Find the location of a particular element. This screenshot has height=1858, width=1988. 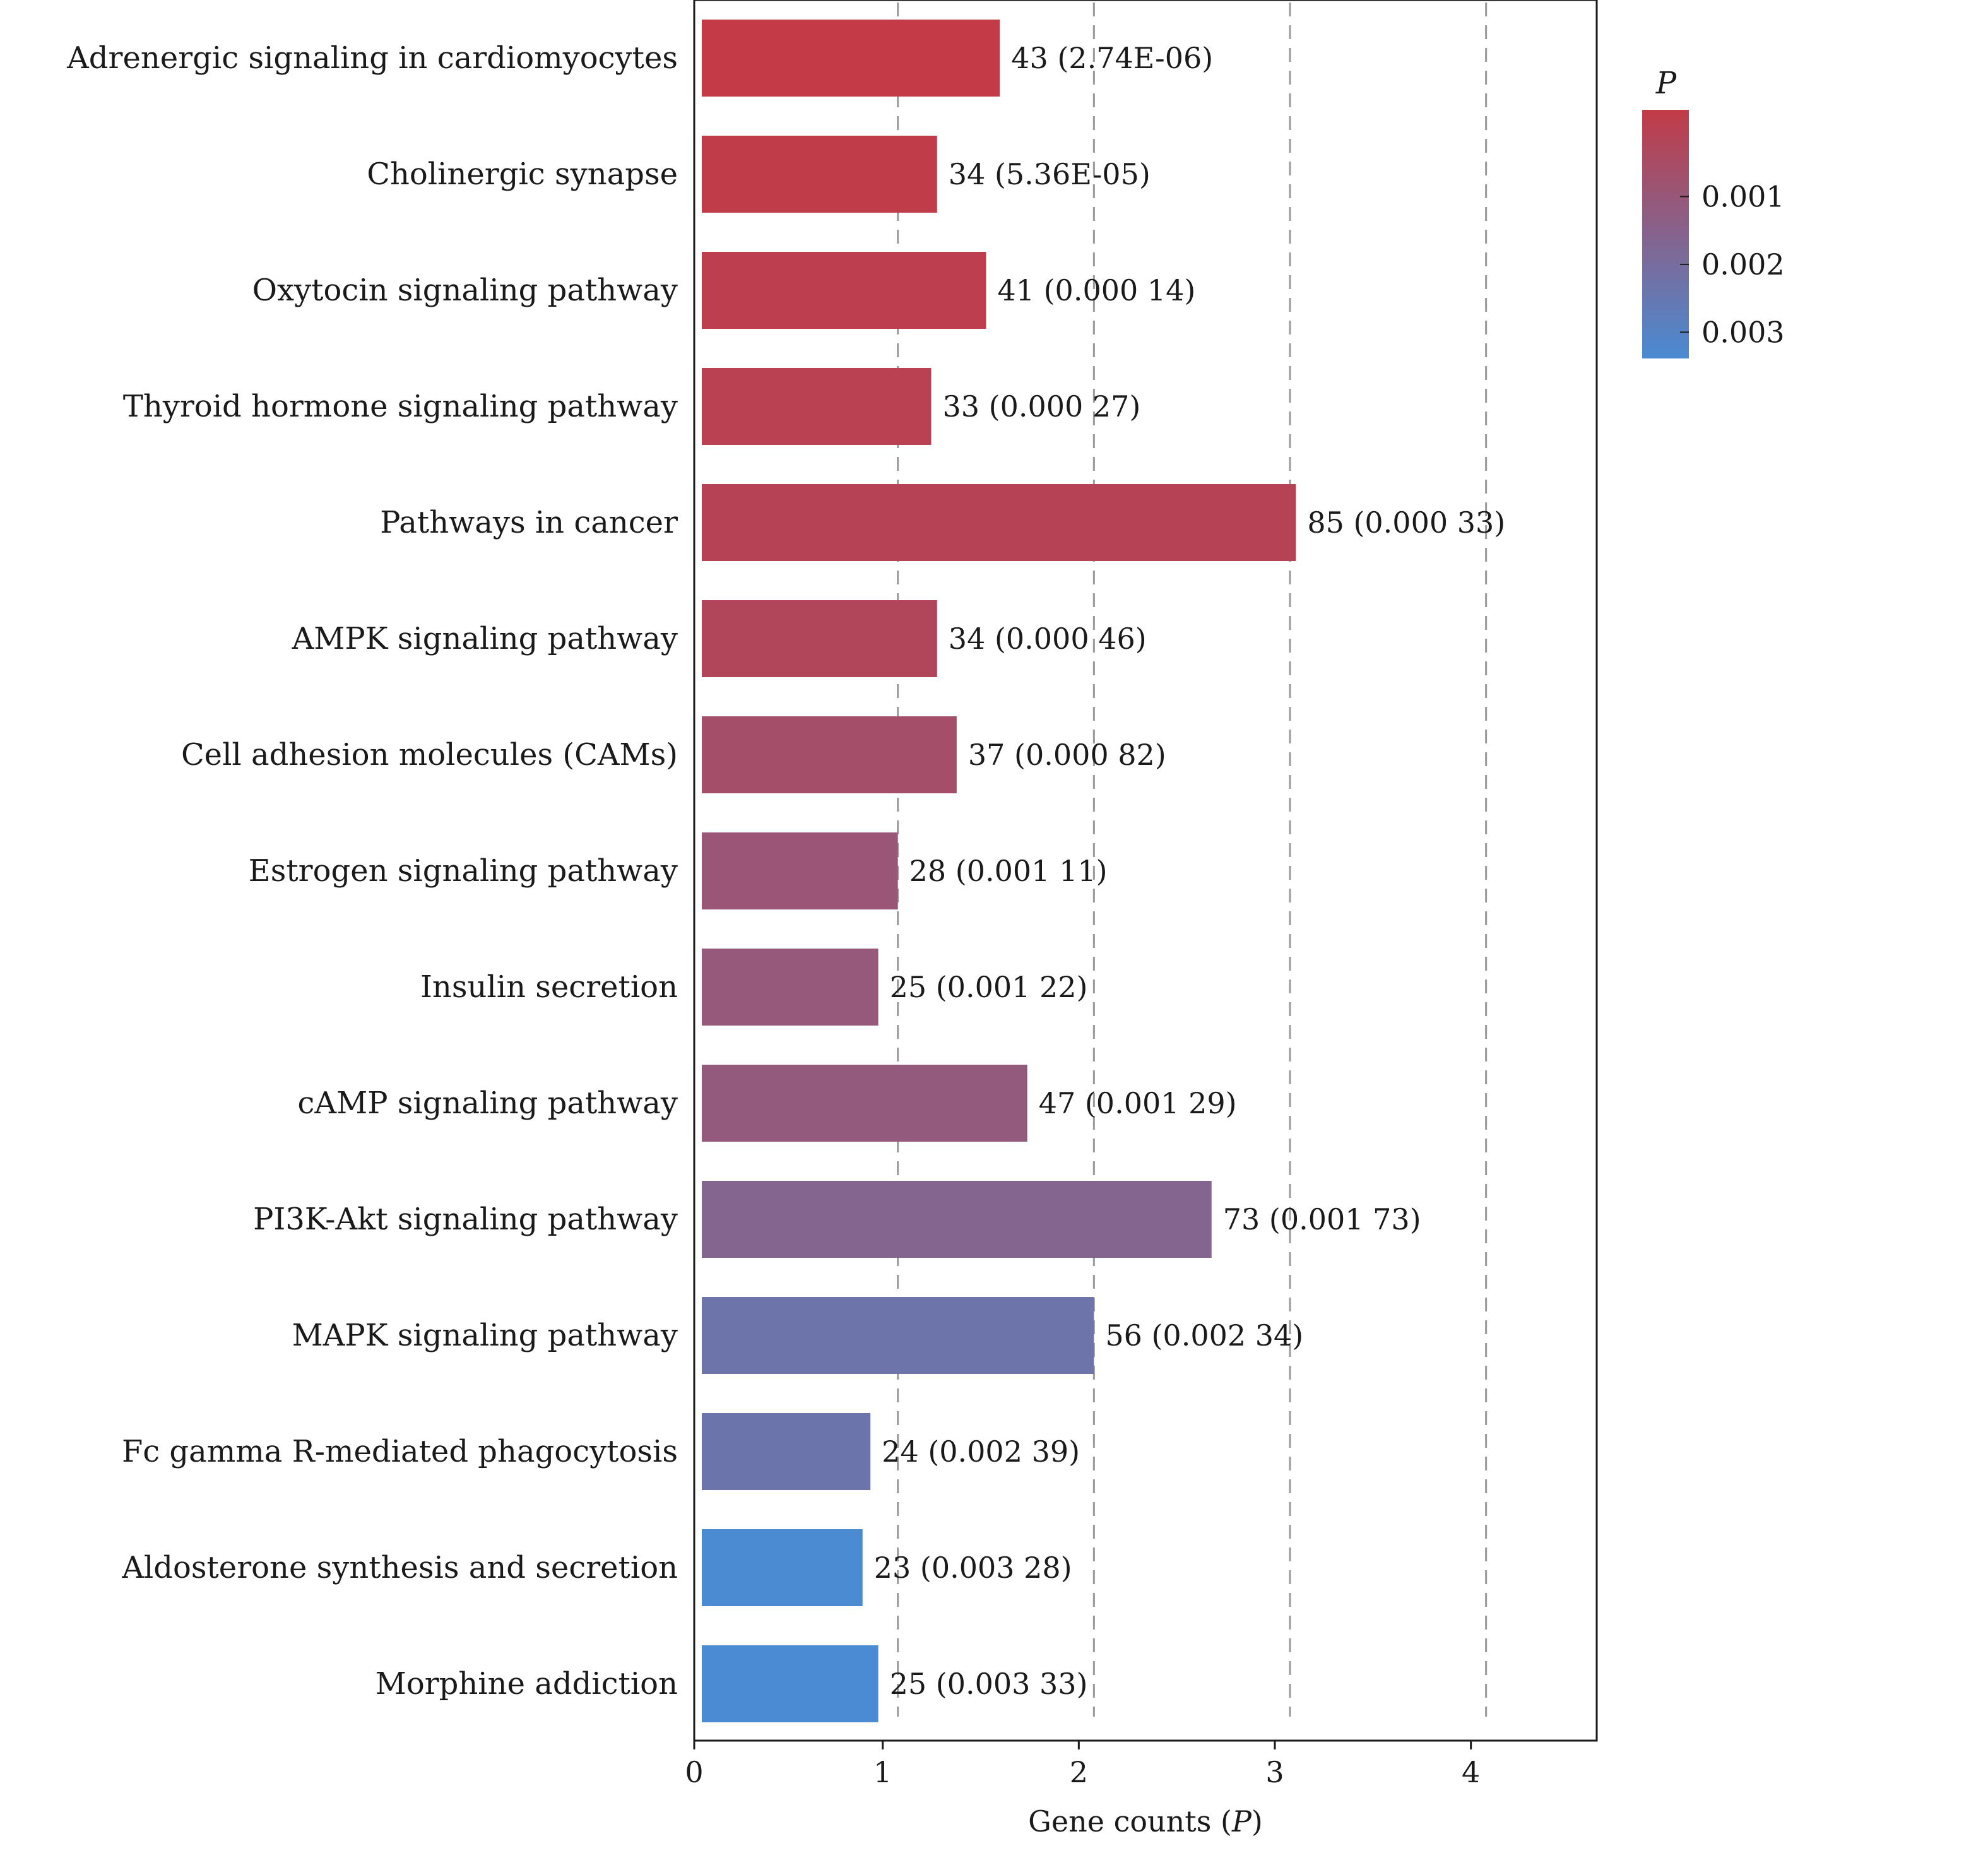

bar-value-label-5: 85 (0.000 33) is located at coordinates (1406, 523).